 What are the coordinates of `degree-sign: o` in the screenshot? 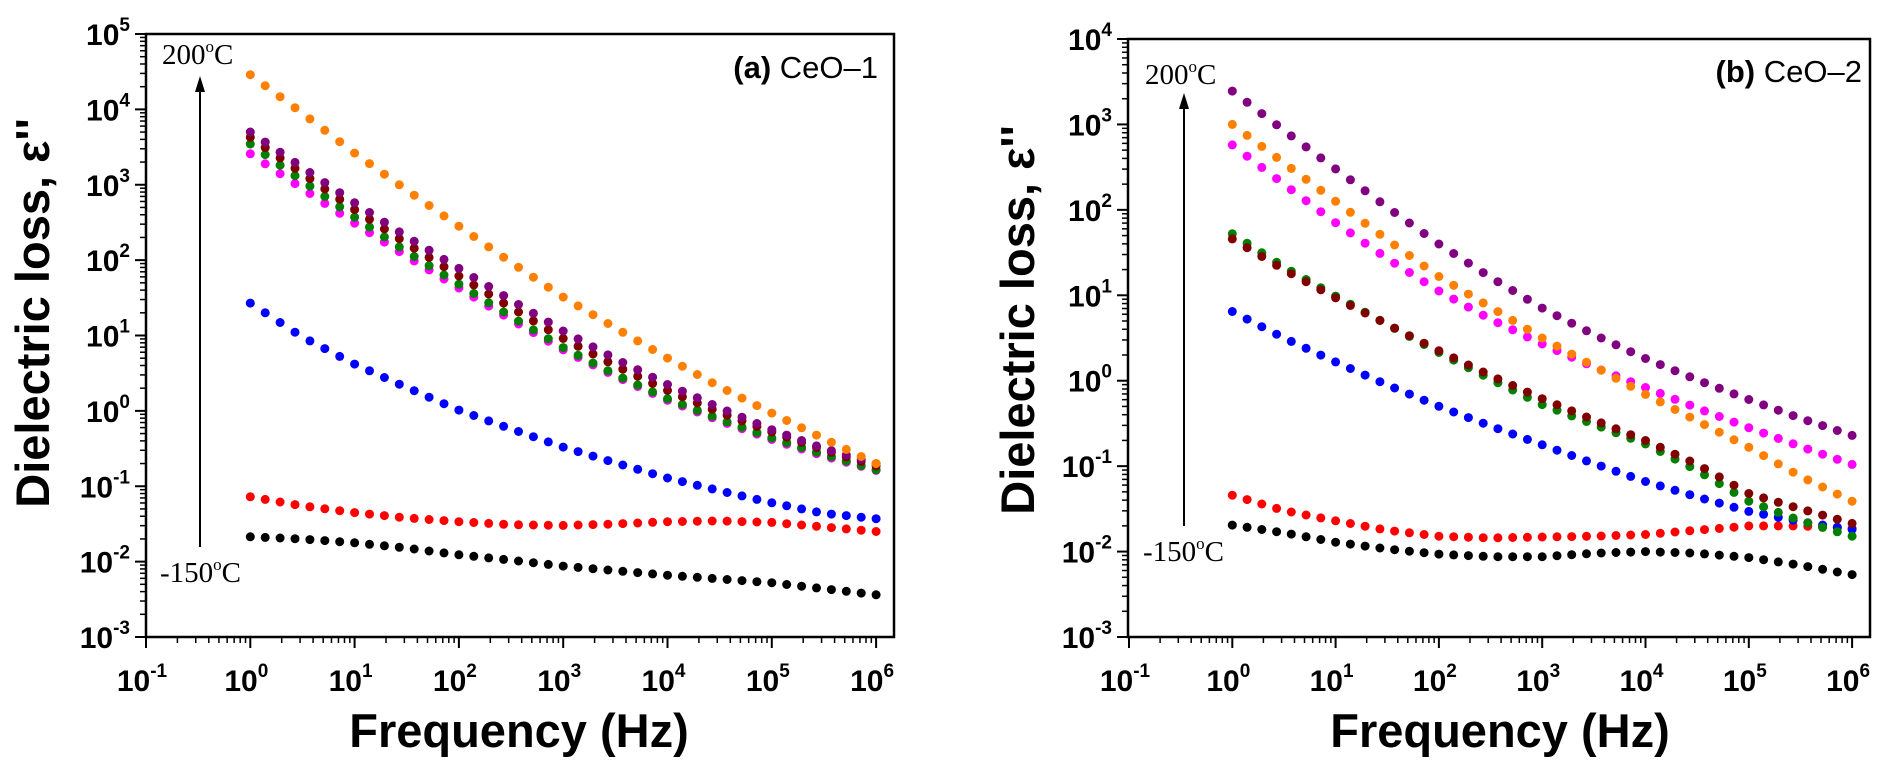 It's located at (217, 564).